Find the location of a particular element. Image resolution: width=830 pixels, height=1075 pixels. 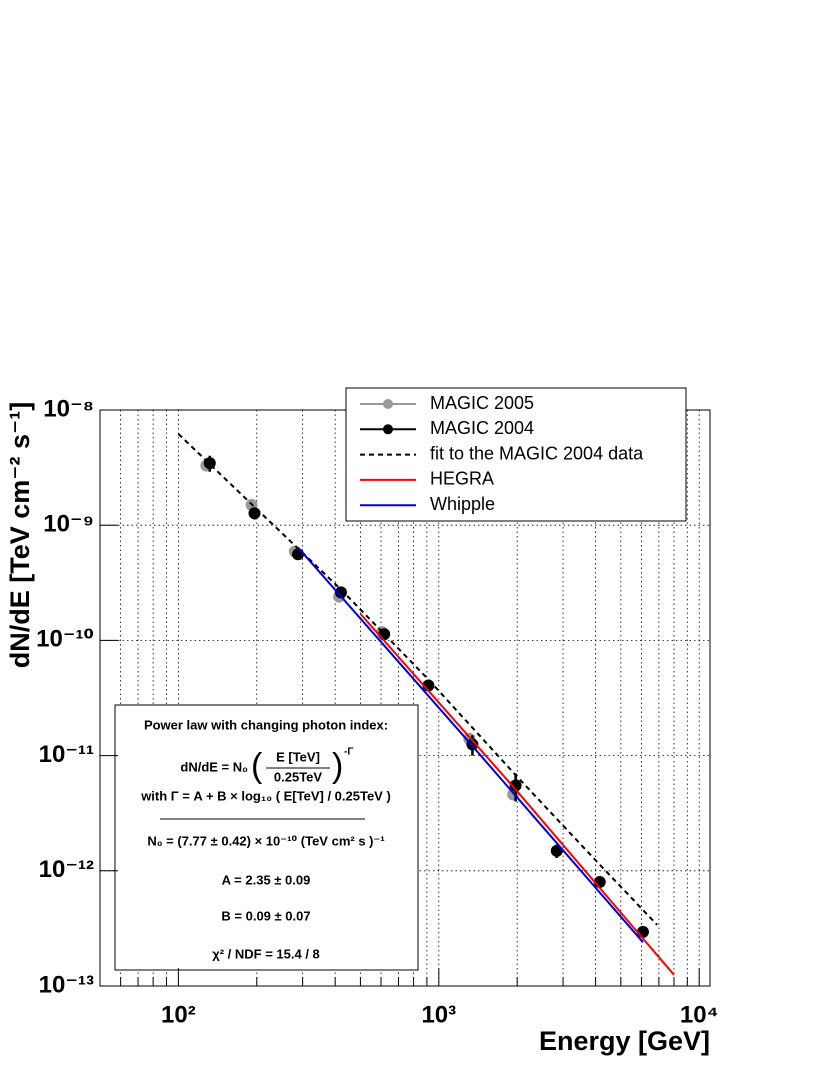

x-tick-label: 10² is located at coordinates (178, 1014).